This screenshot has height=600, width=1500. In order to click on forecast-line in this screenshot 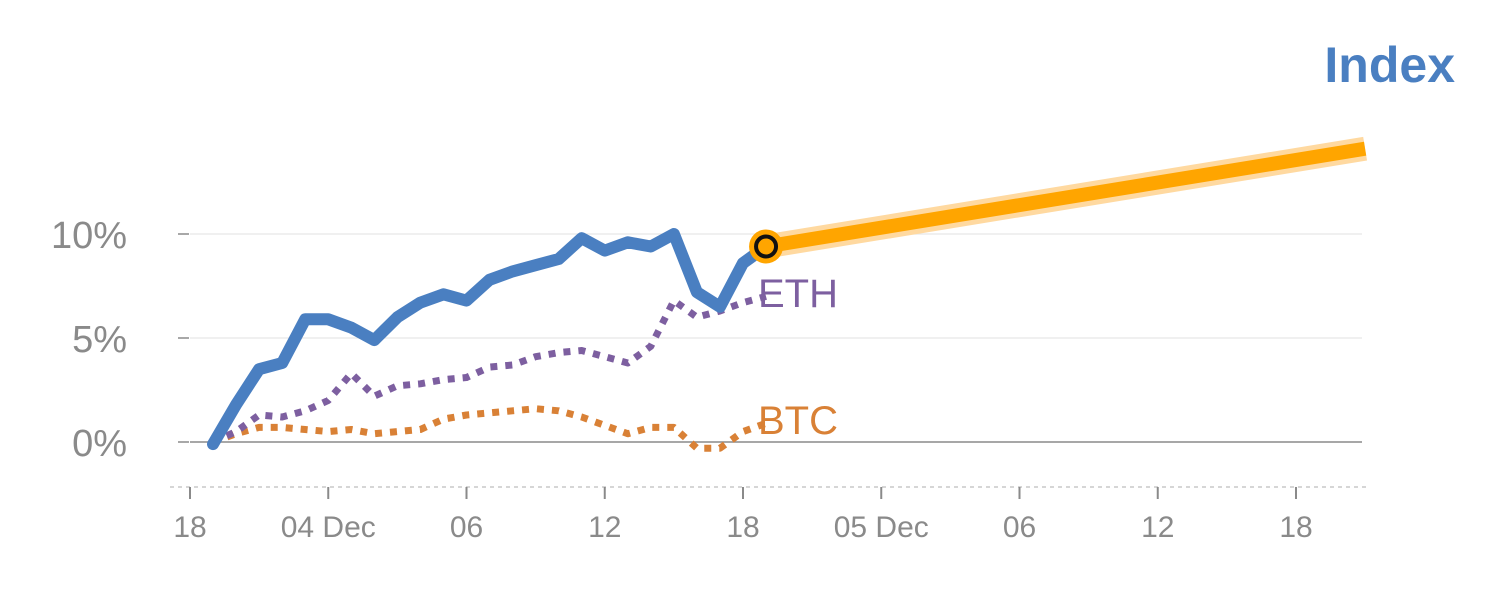, I will do `click(1065, 197)`.